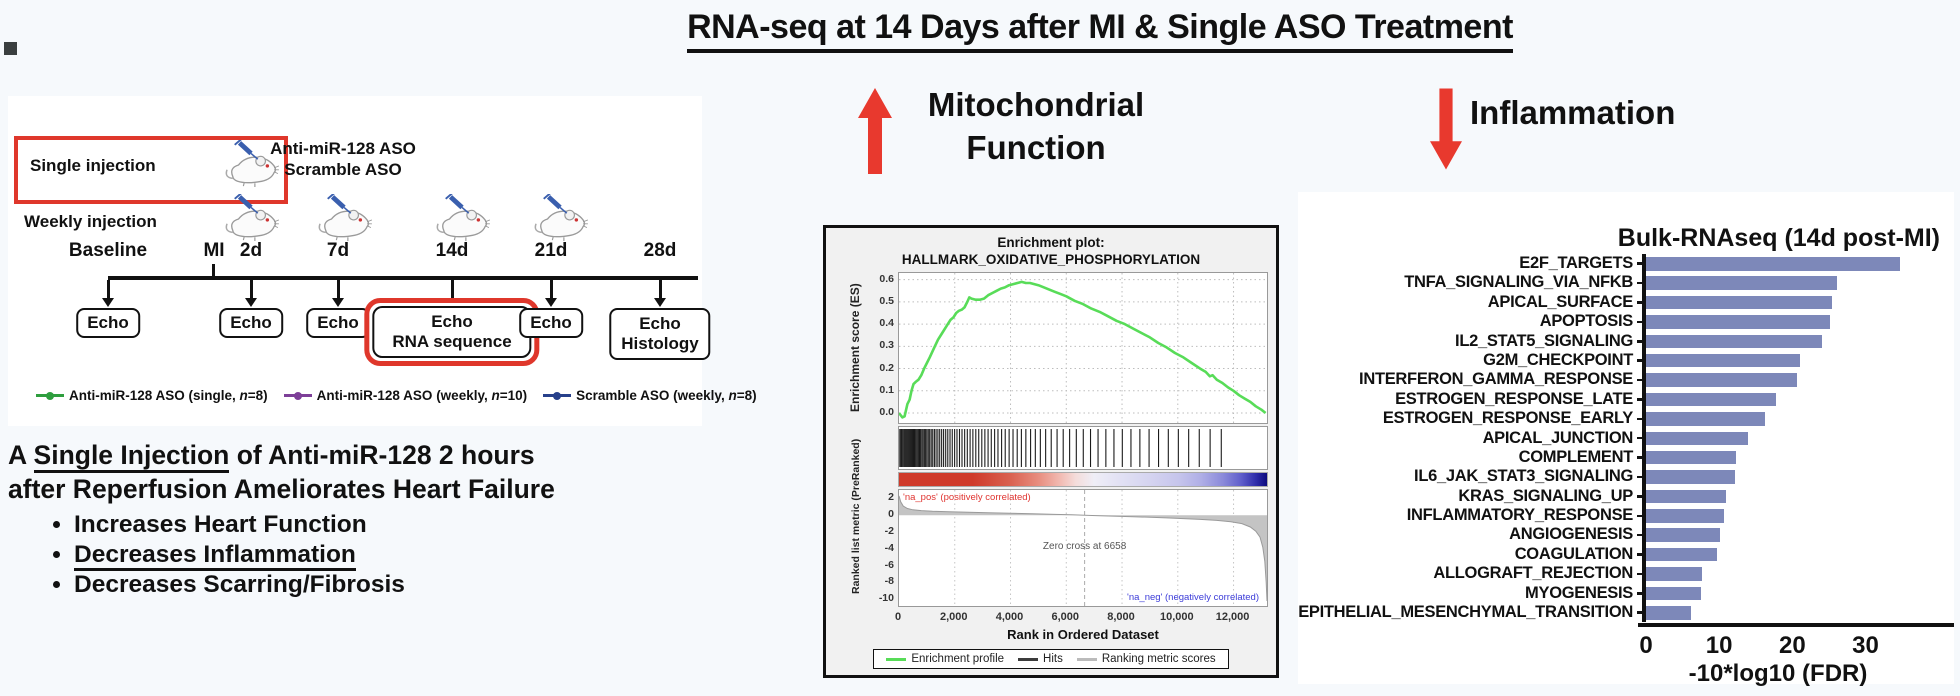 The height and width of the screenshot is (696, 1960). Describe the element at coordinates (886, 345) in the screenshot. I see `gsea-es-ytick: 0.3` at that location.